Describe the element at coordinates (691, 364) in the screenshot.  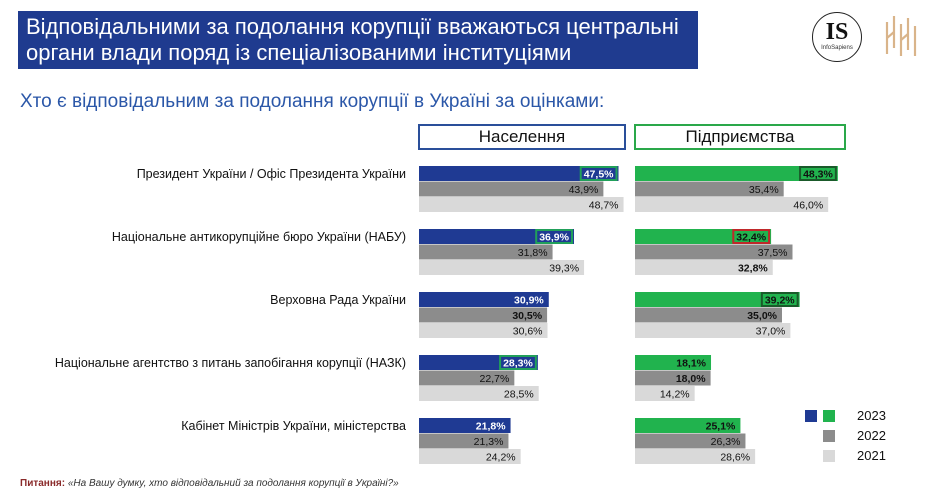
I see `data-label: 18,1%` at that location.